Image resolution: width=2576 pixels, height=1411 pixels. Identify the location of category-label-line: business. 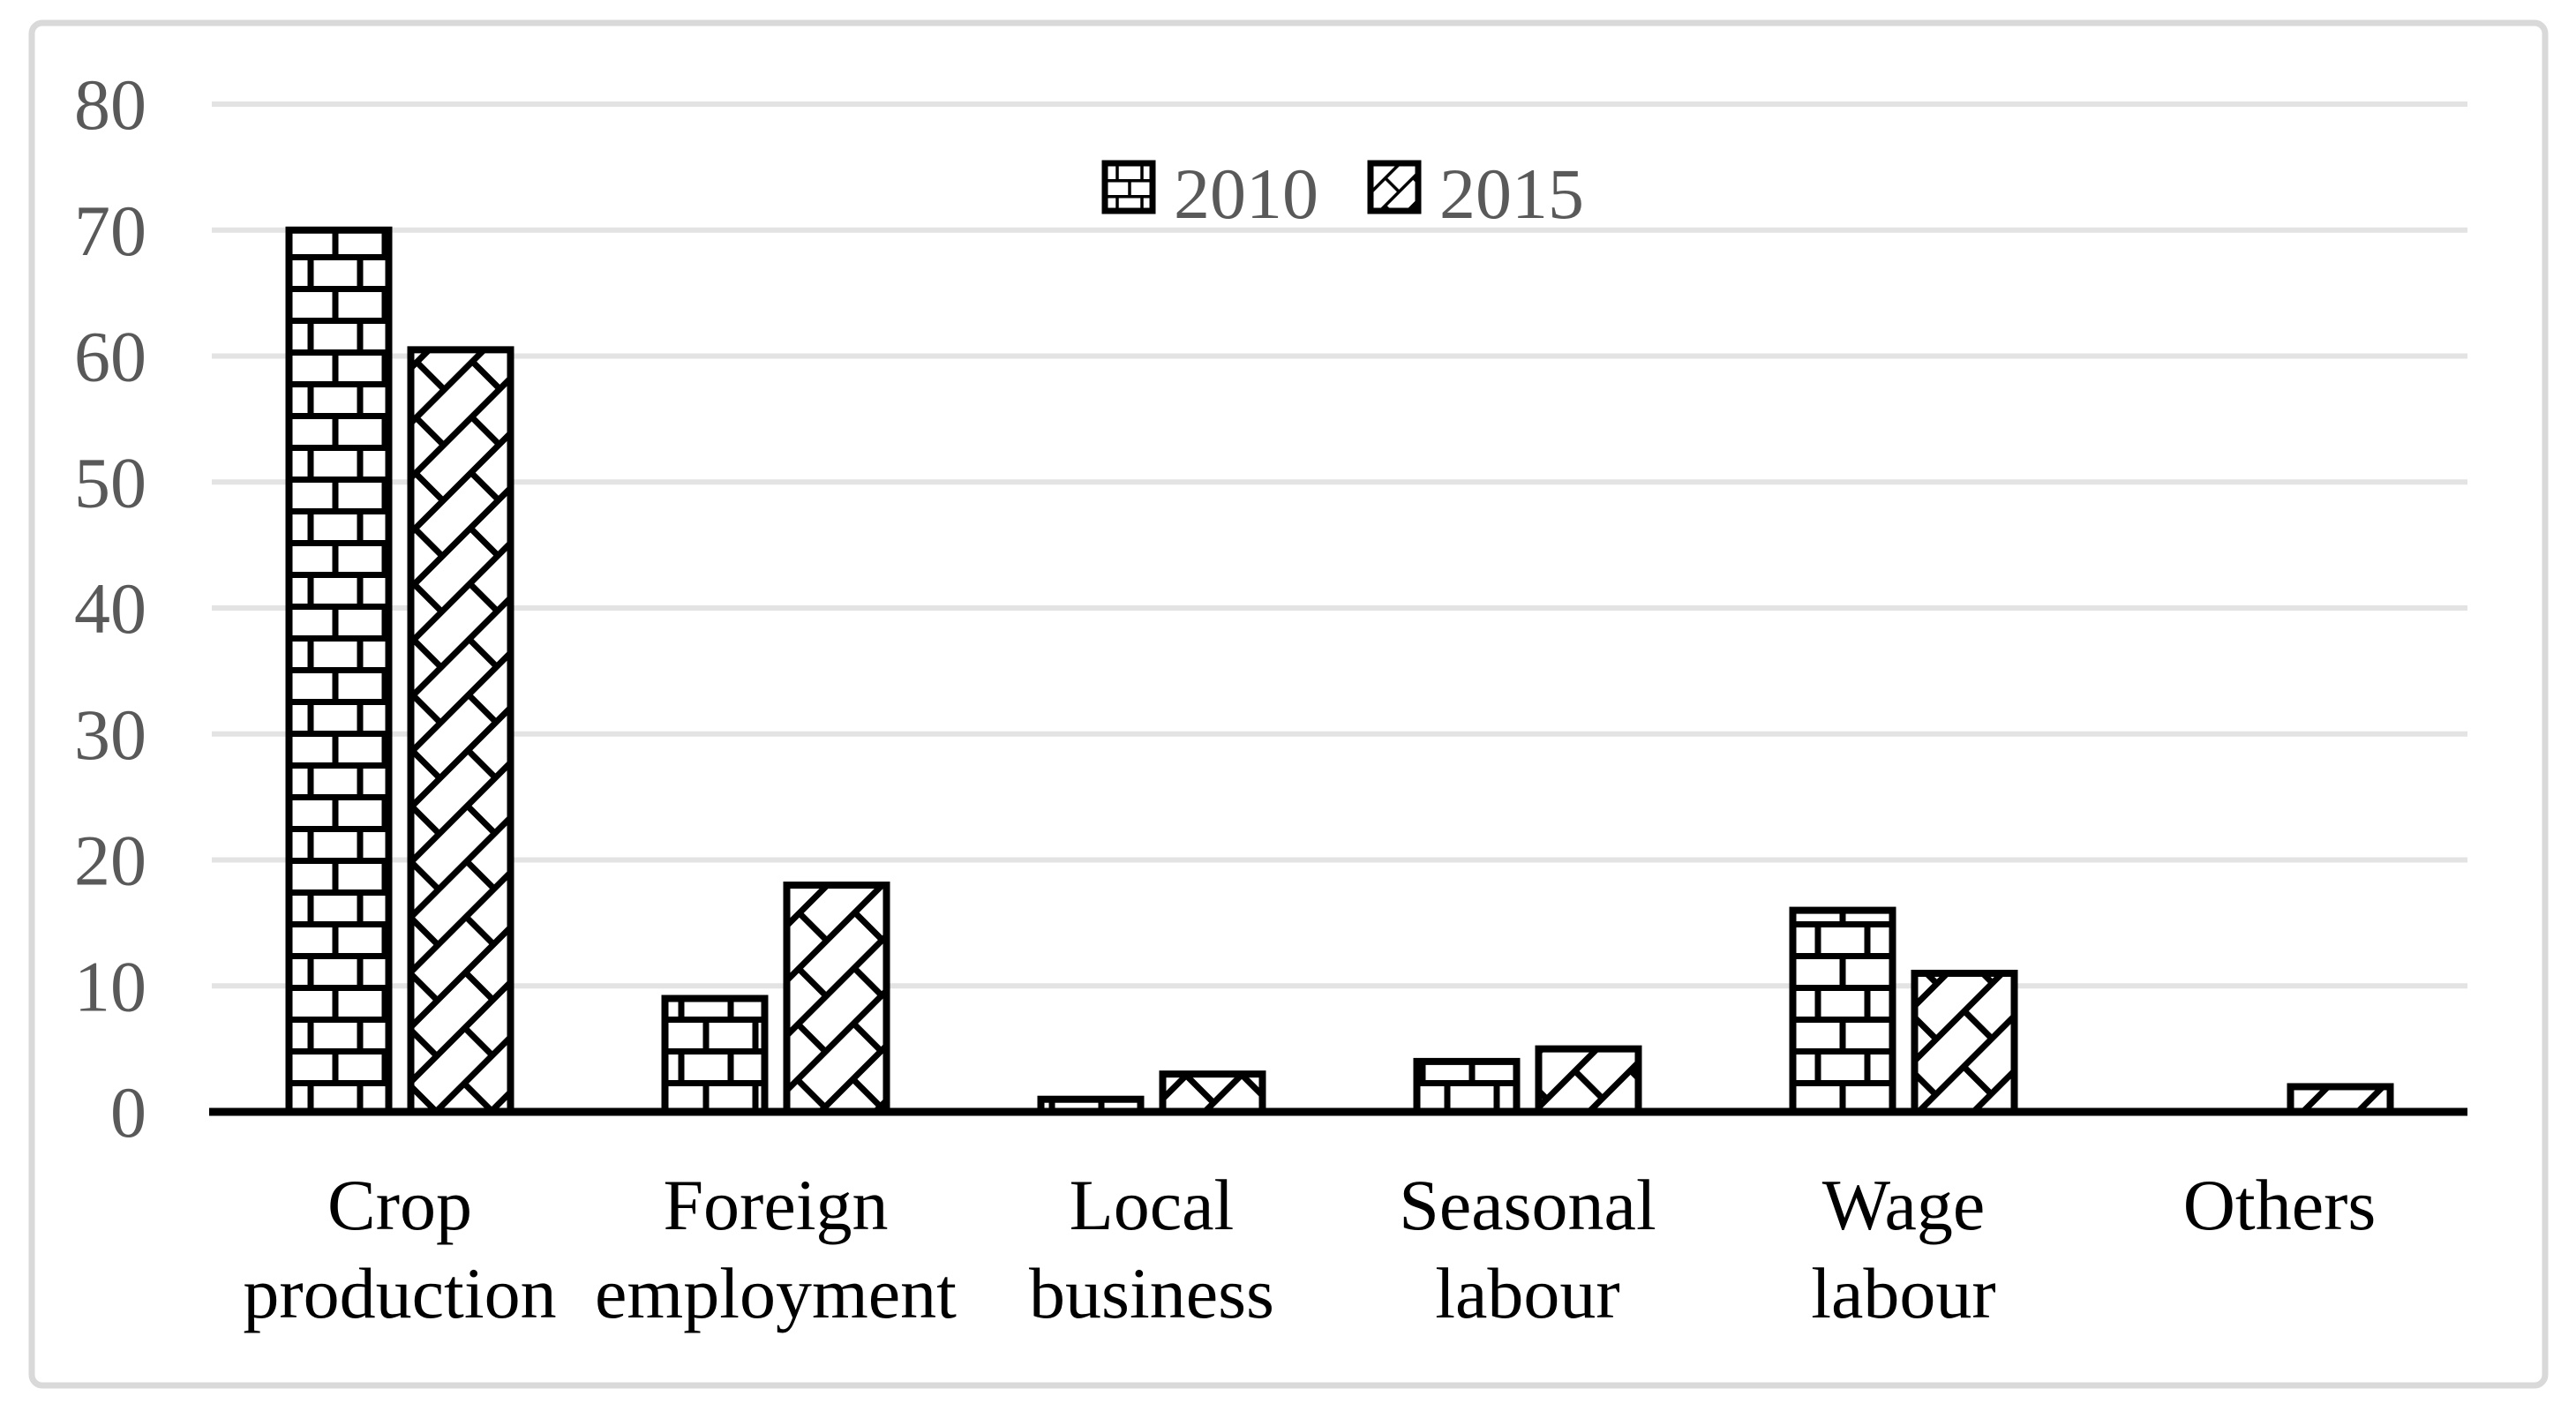
(1151, 1293).